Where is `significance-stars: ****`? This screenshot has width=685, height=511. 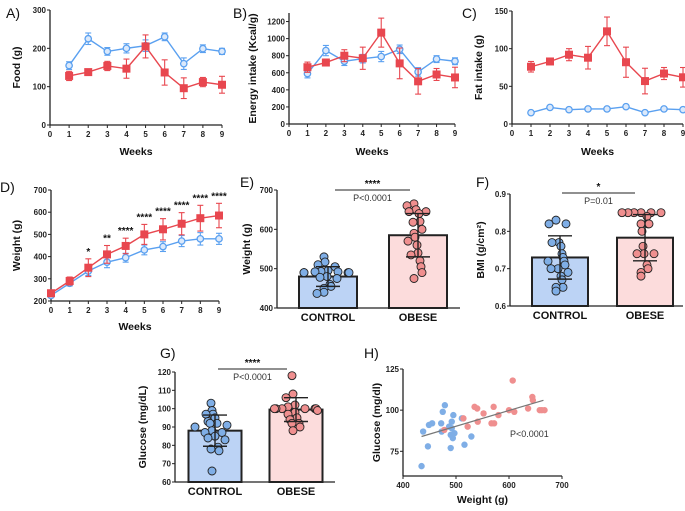
significance-stars: **** is located at coordinates (373, 184).